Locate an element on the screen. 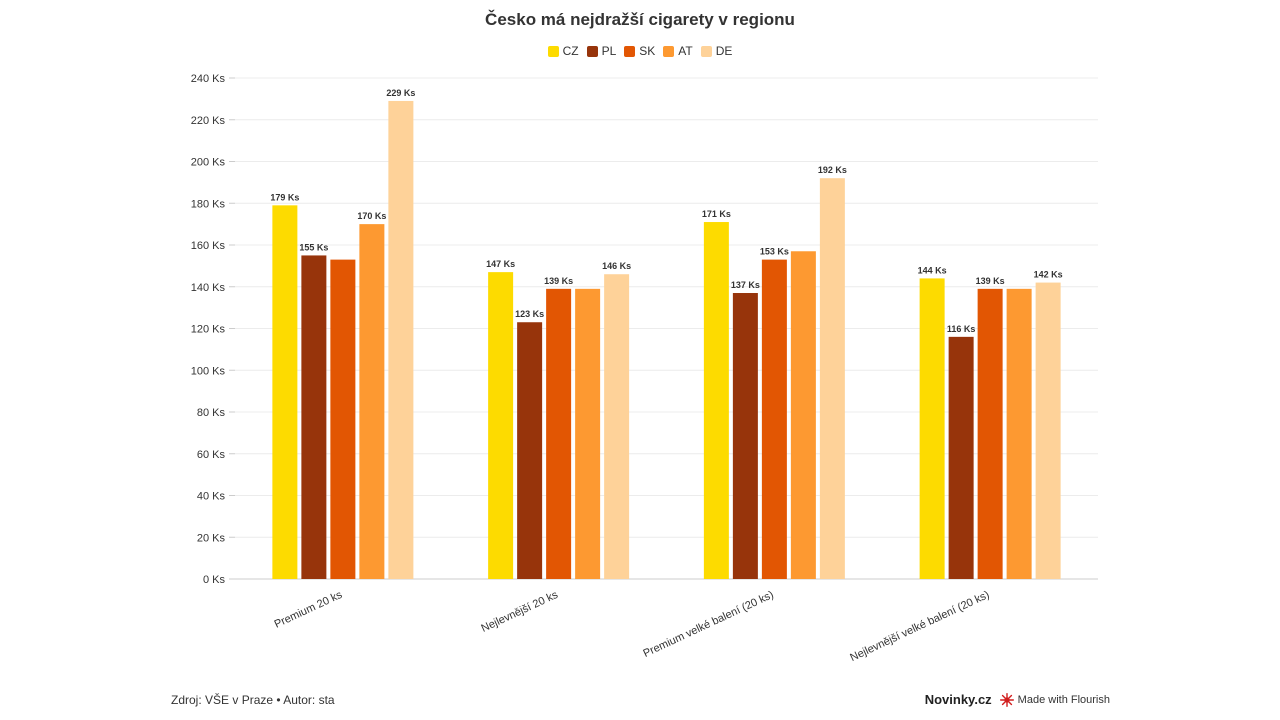 The width and height of the screenshot is (1280, 720). legend-item-sk: SK is located at coordinates (639, 51).